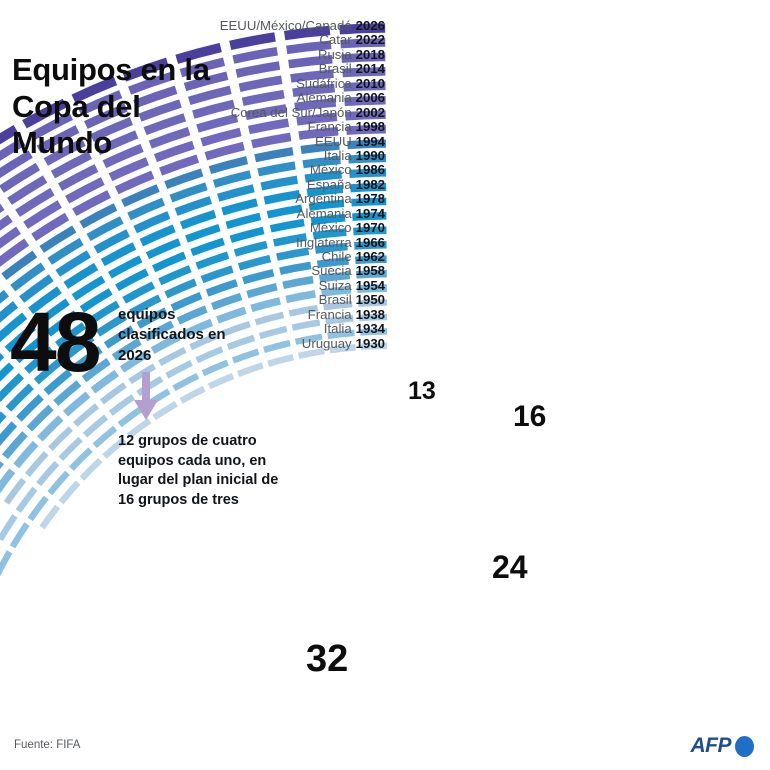  I want to click on year-label-row: EEUU/México/Canadá 2026, so click(242, 25).